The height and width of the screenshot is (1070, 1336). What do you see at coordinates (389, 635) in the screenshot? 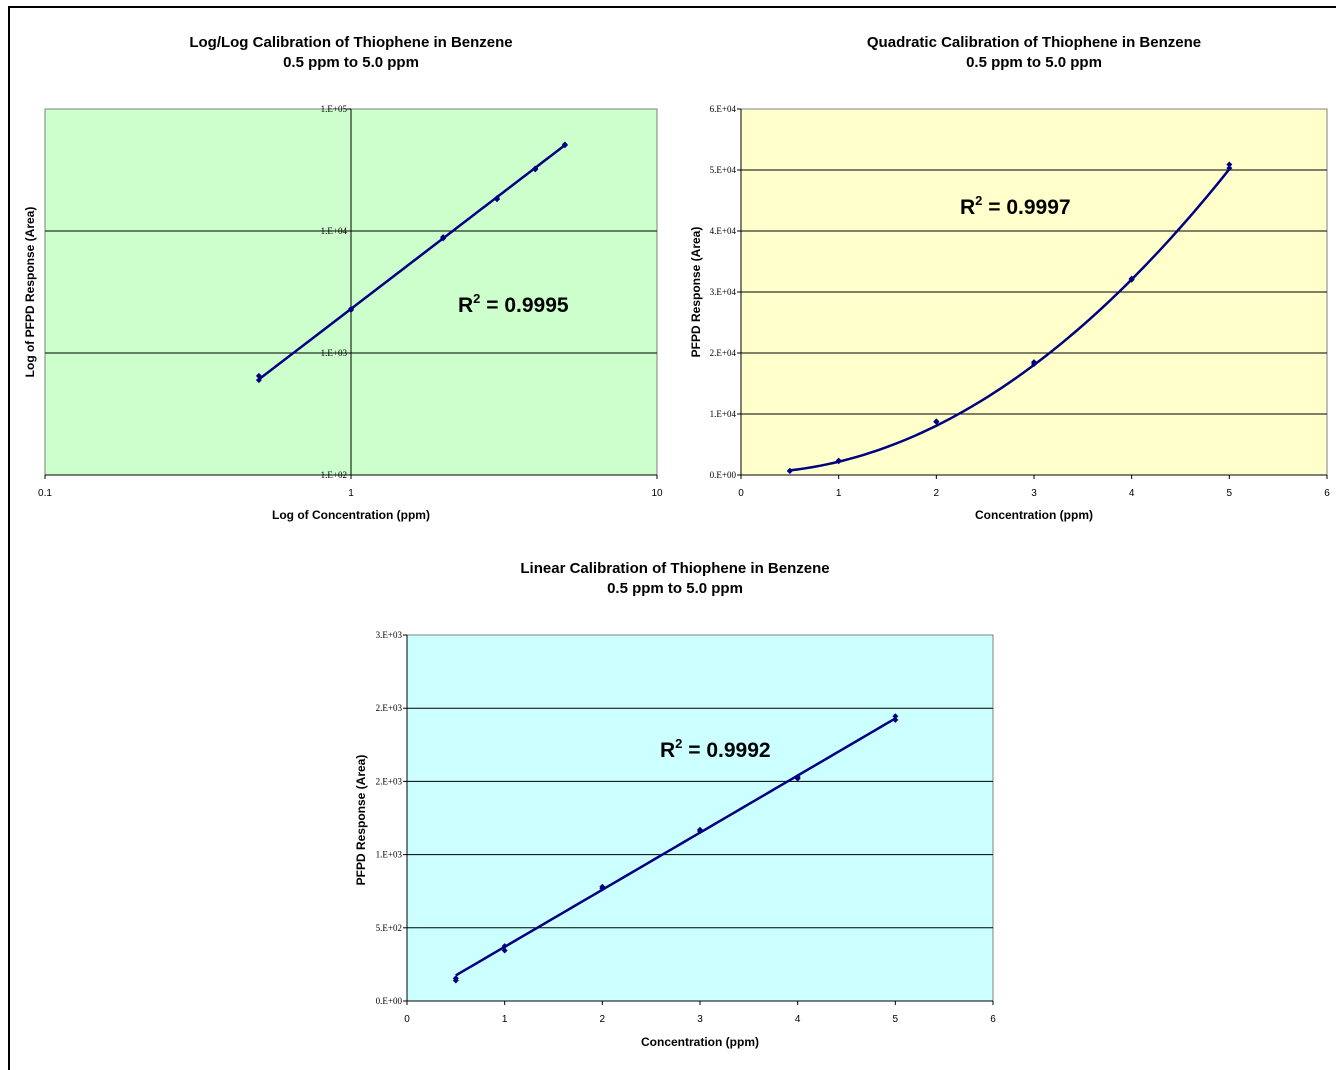
I see `y-tick-label: 3.E+03` at bounding box center [389, 635].